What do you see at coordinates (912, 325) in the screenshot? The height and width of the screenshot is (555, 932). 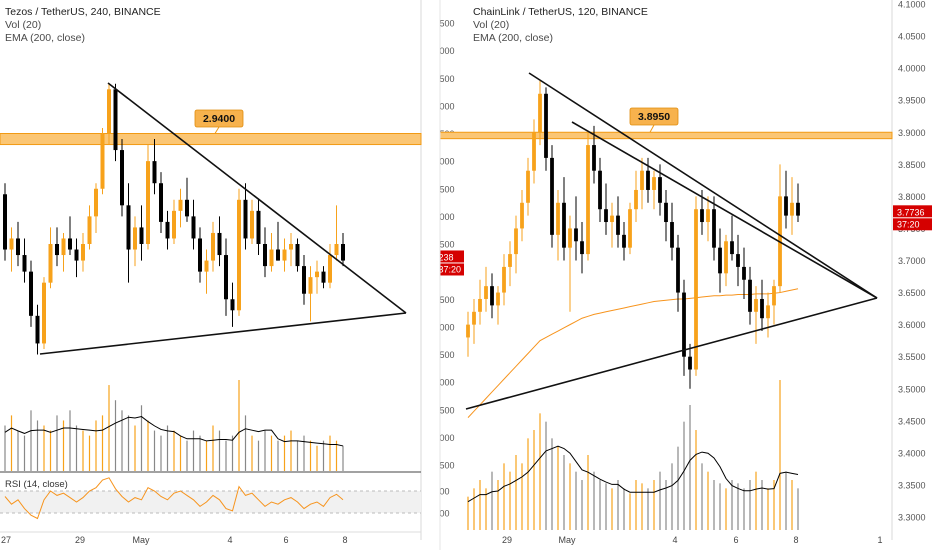 I see `right-y-tick-label: 3.6000` at bounding box center [912, 325].